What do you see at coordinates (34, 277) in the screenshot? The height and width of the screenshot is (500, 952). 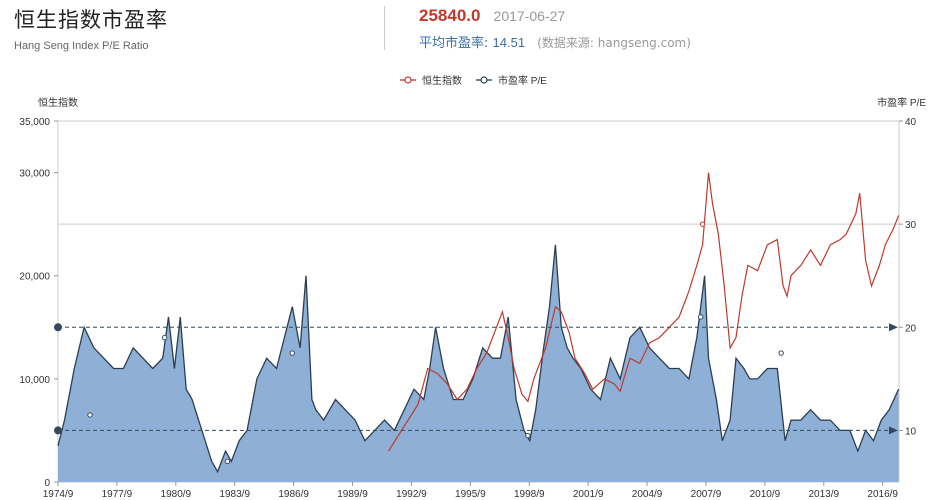 I see `y-left-tick-label: 20,000` at bounding box center [34, 277].